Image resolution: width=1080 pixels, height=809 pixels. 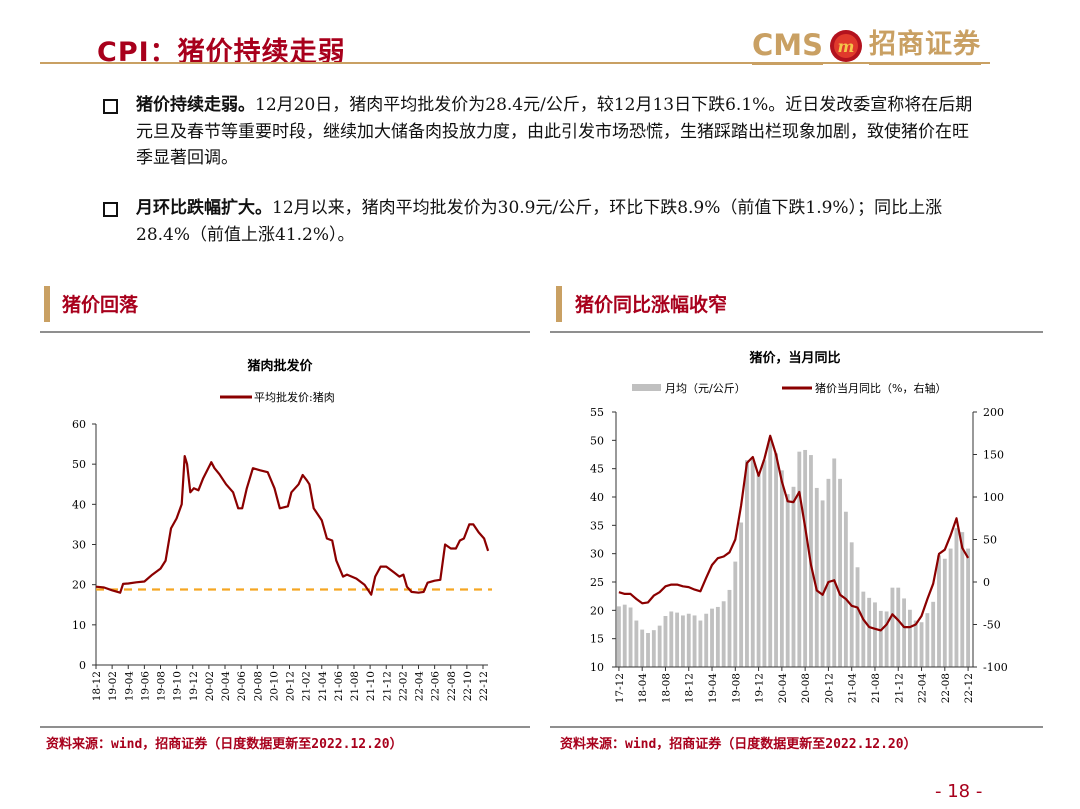 I want to click on section-heading-left: 猪价回落, so click(x=100, y=305).